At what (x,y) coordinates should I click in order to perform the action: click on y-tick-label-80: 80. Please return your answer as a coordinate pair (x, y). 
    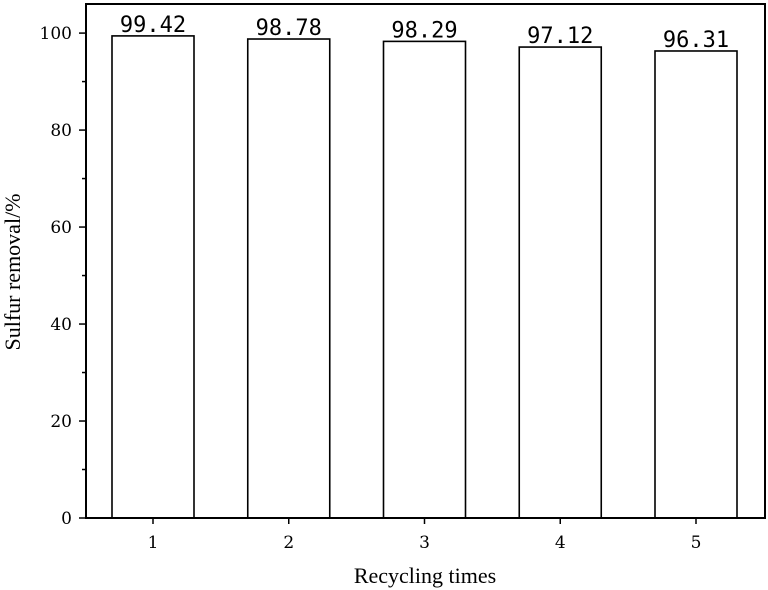
    Looking at the image, I should click on (61, 131).